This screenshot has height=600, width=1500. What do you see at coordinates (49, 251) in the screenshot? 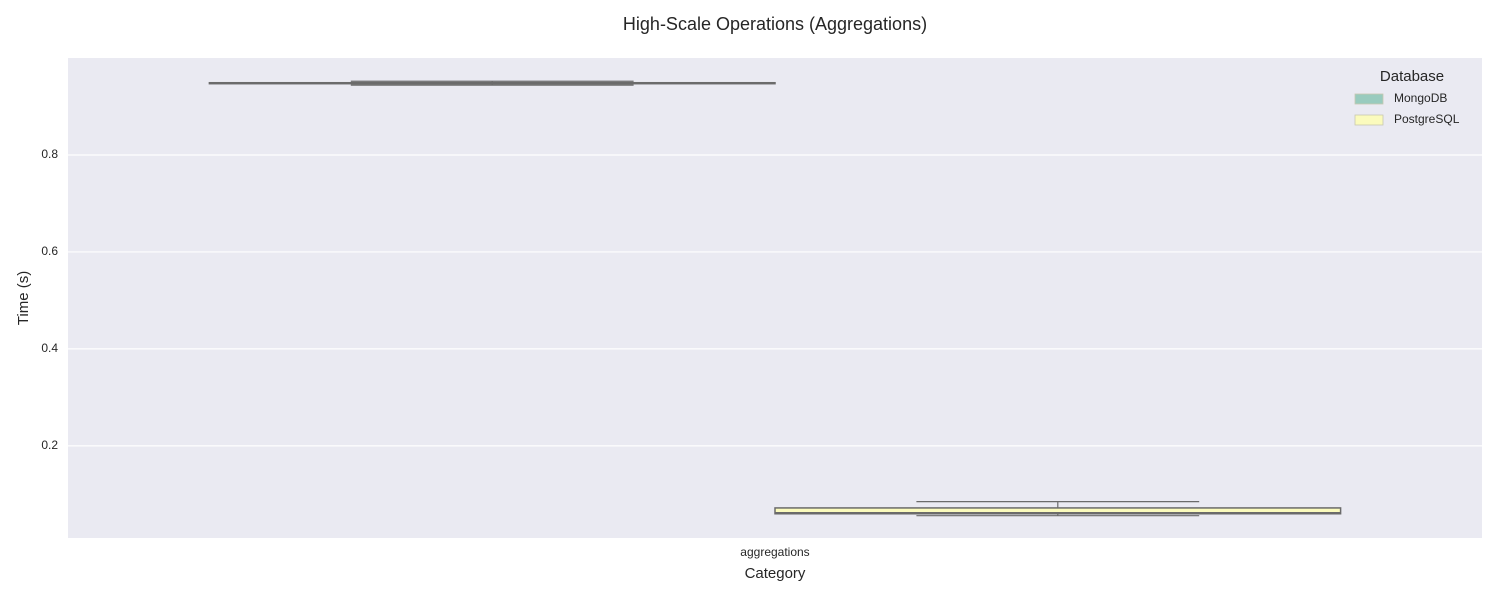
I see `y-tick-label: 0.6` at bounding box center [49, 251].